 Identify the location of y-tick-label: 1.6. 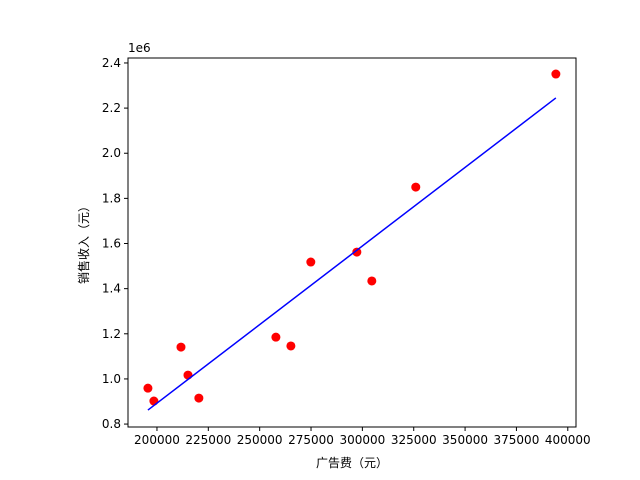
(111, 244).